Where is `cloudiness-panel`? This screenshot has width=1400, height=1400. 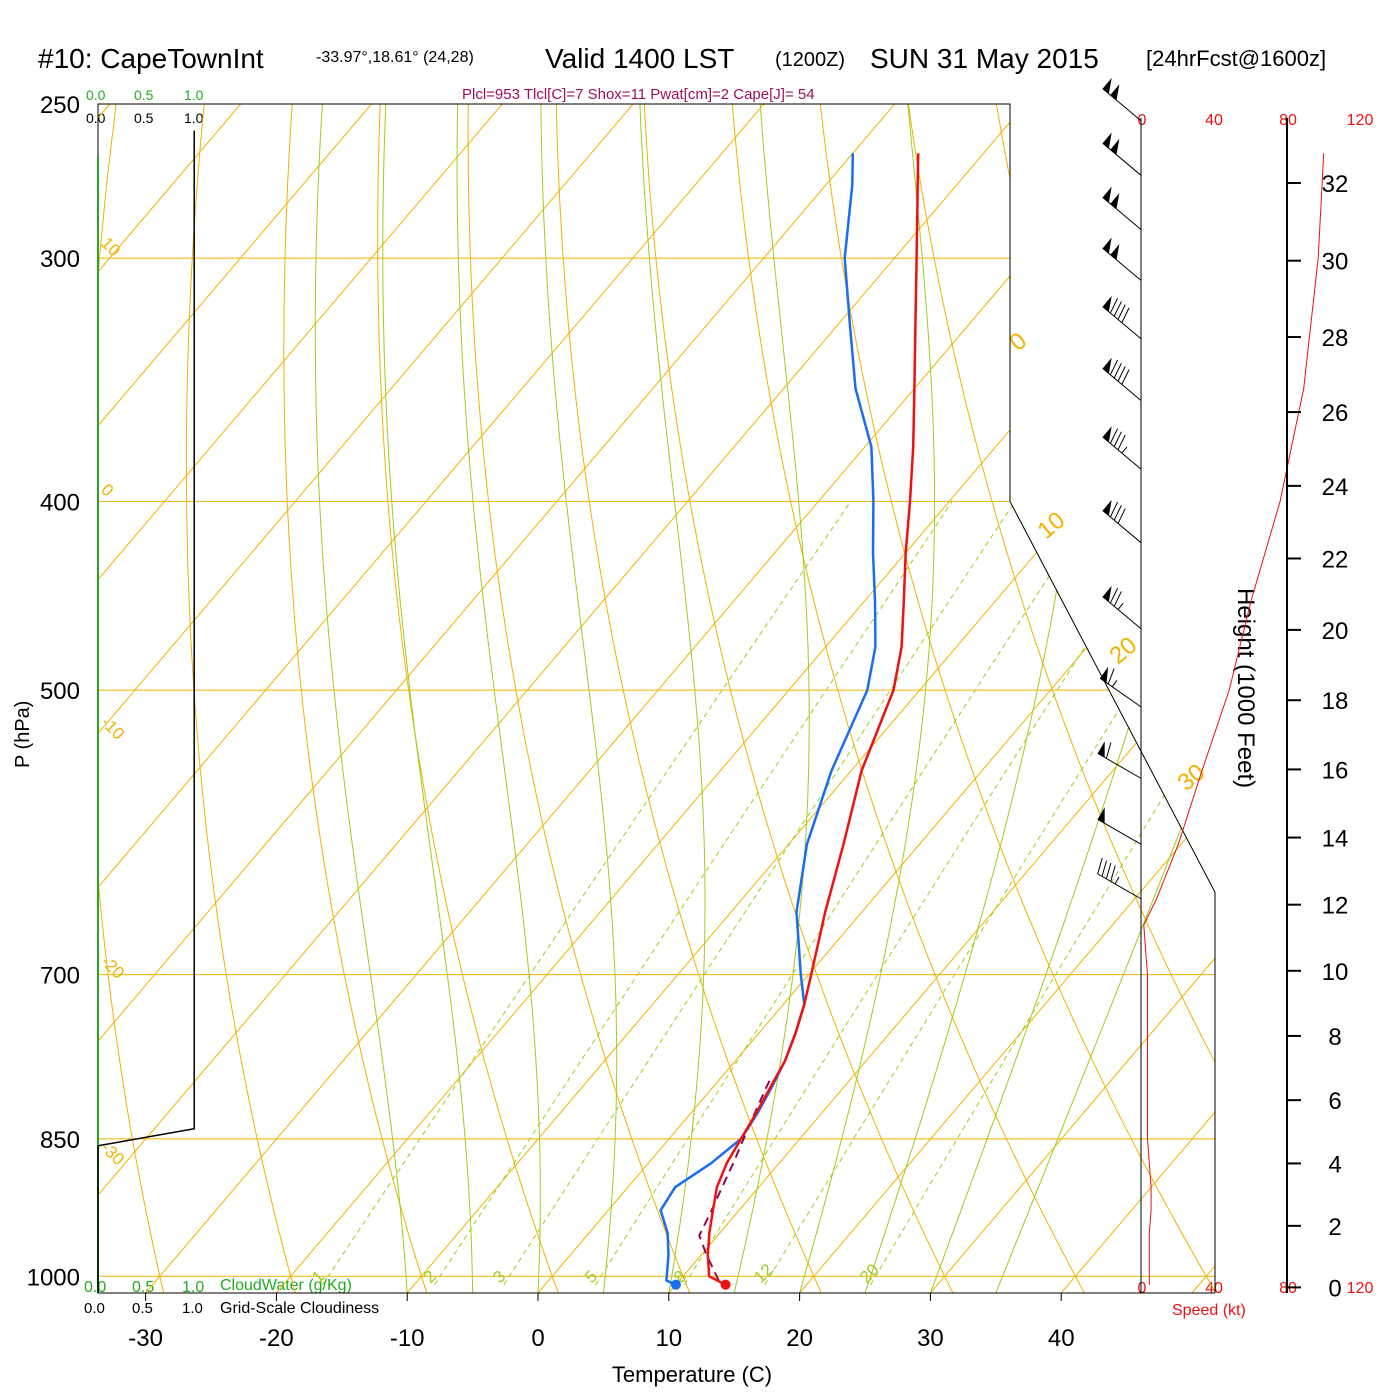
cloudiness-panel is located at coordinates (146, 711).